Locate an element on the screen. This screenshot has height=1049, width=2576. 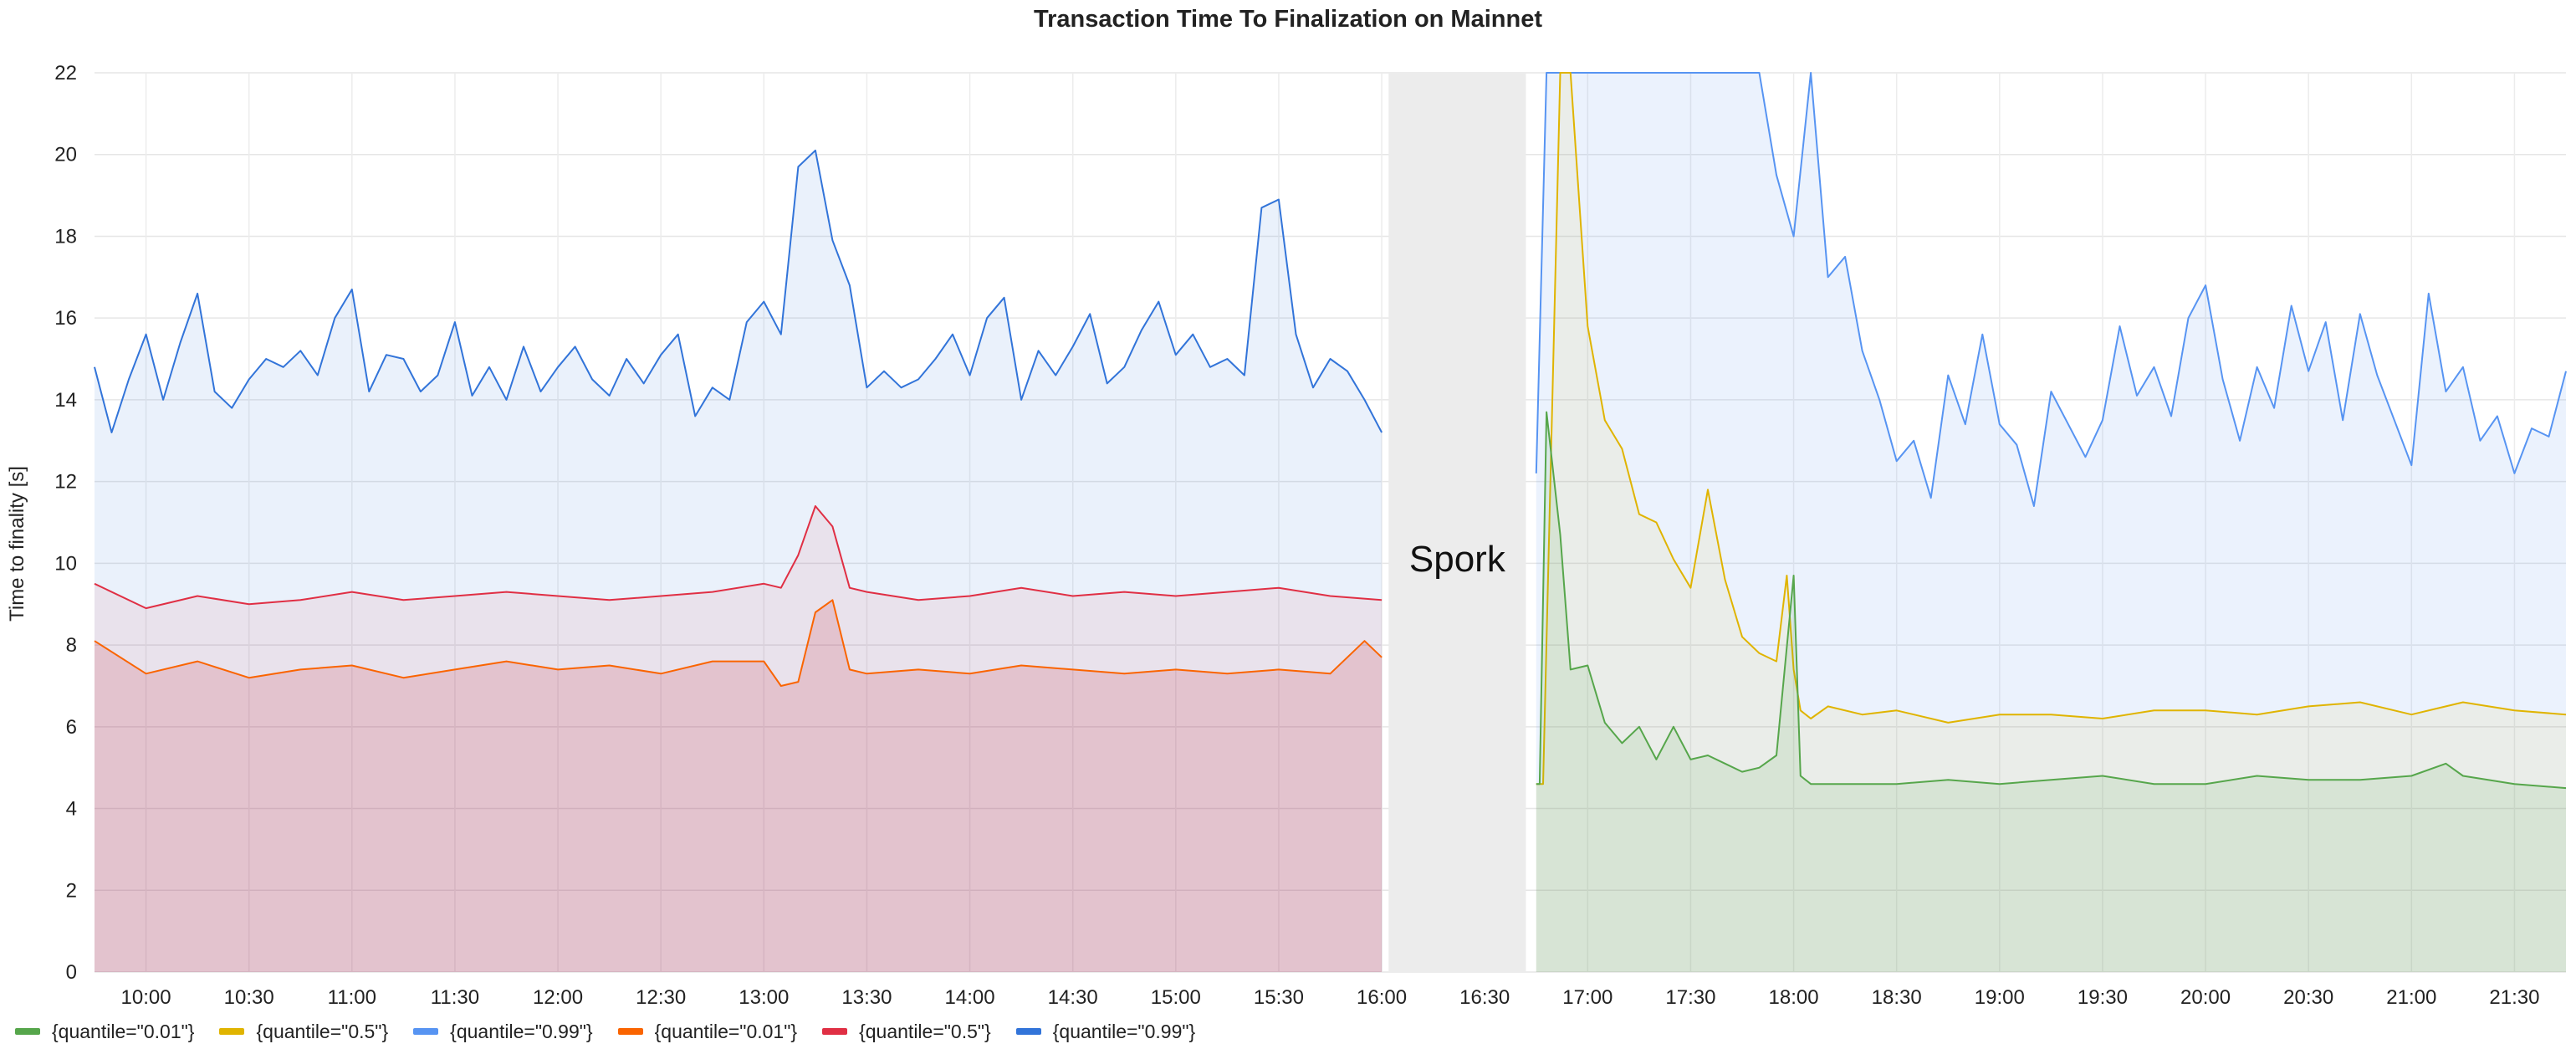
x-tick-label: 15:00 is located at coordinates (1176, 997).